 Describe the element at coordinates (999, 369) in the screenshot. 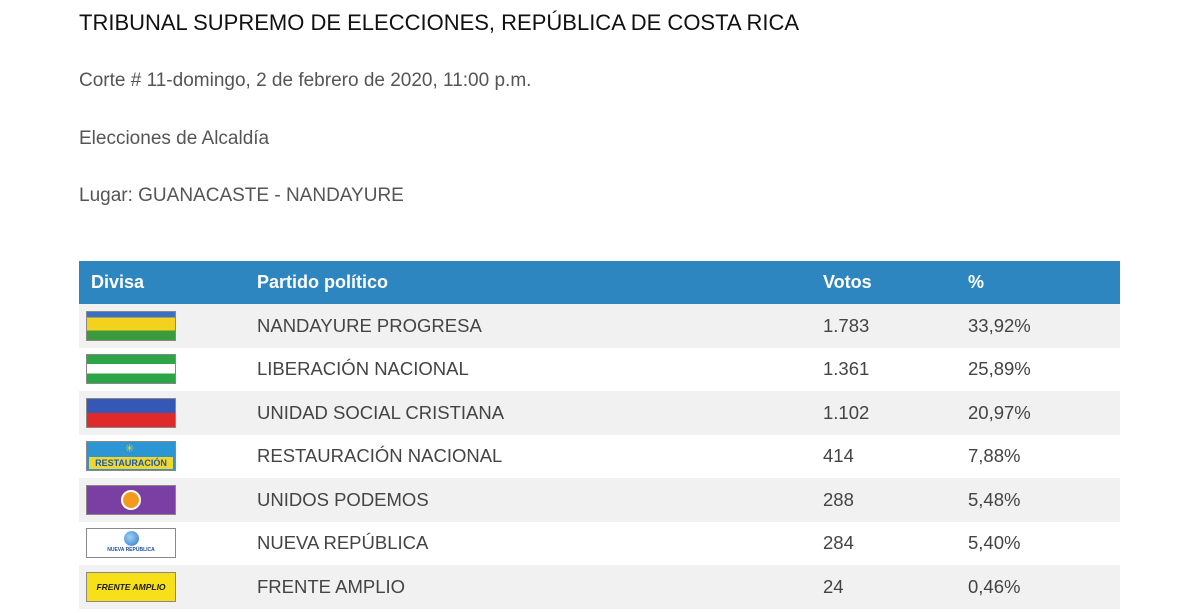

I see `percent-value: 25,89%` at that location.